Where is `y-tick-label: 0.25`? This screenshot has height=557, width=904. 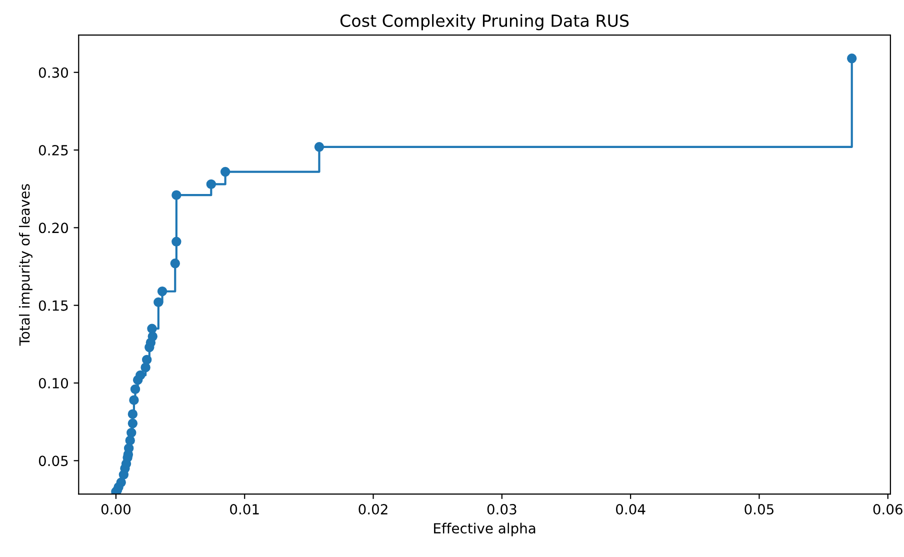
y-tick-label: 0.25 is located at coordinates (53, 150).